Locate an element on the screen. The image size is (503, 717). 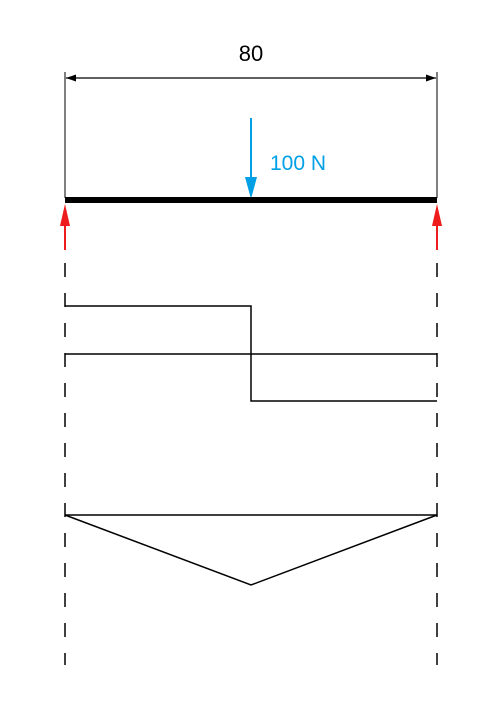
load-label: 100 N is located at coordinates (298, 163).